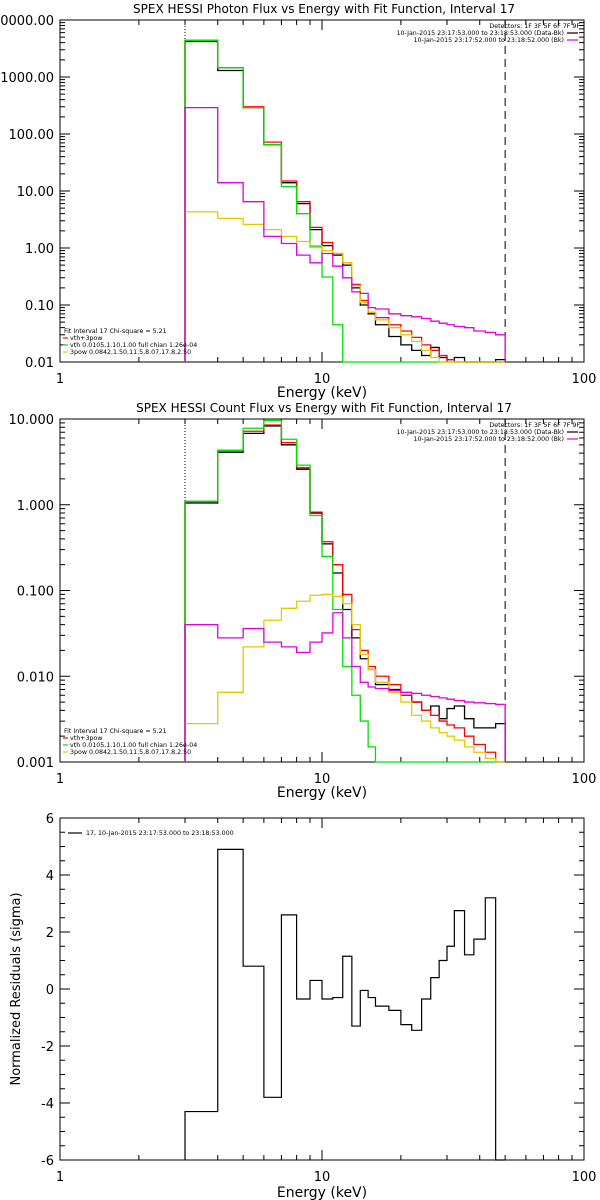 Image resolution: width=600 pixels, height=1200 pixels. What do you see at coordinates (50, 819) in the screenshot?
I see `y-tick-label: 6` at bounding box center [50, 819].